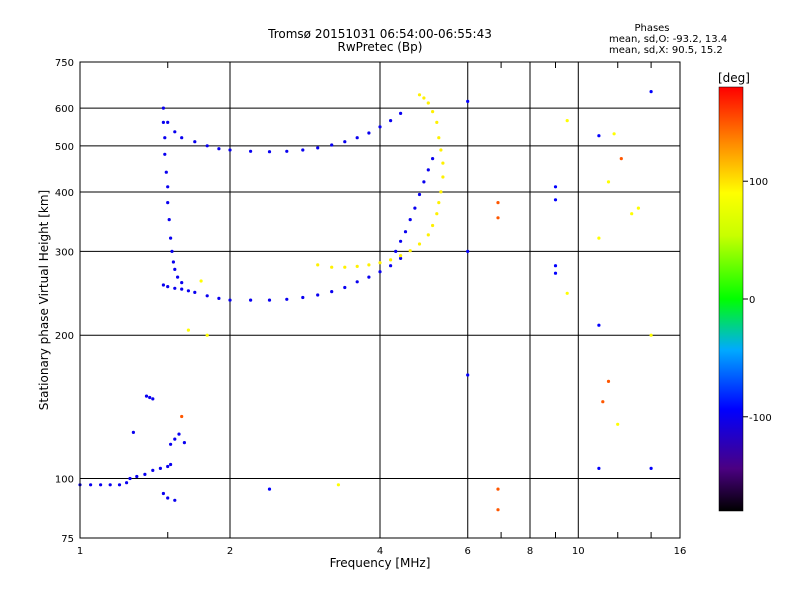 This screenshot has height=600, width=800. Describe the element at coordinates (64, 252) in the screenshot. I see `y-tick-label: 300` at that location.